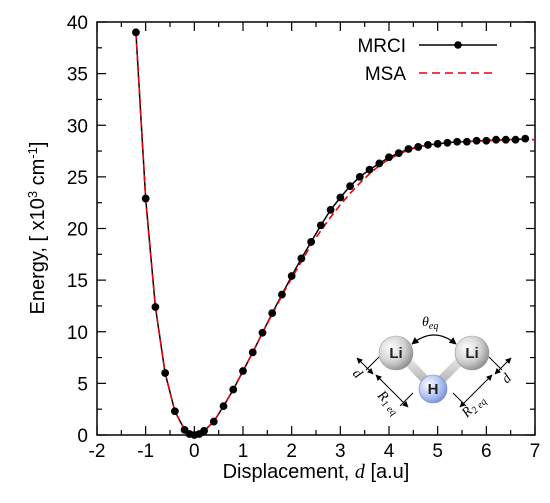 This screenshot has width=550, height=503. I want to click on y-tick-label: 25, so click(77, 178).